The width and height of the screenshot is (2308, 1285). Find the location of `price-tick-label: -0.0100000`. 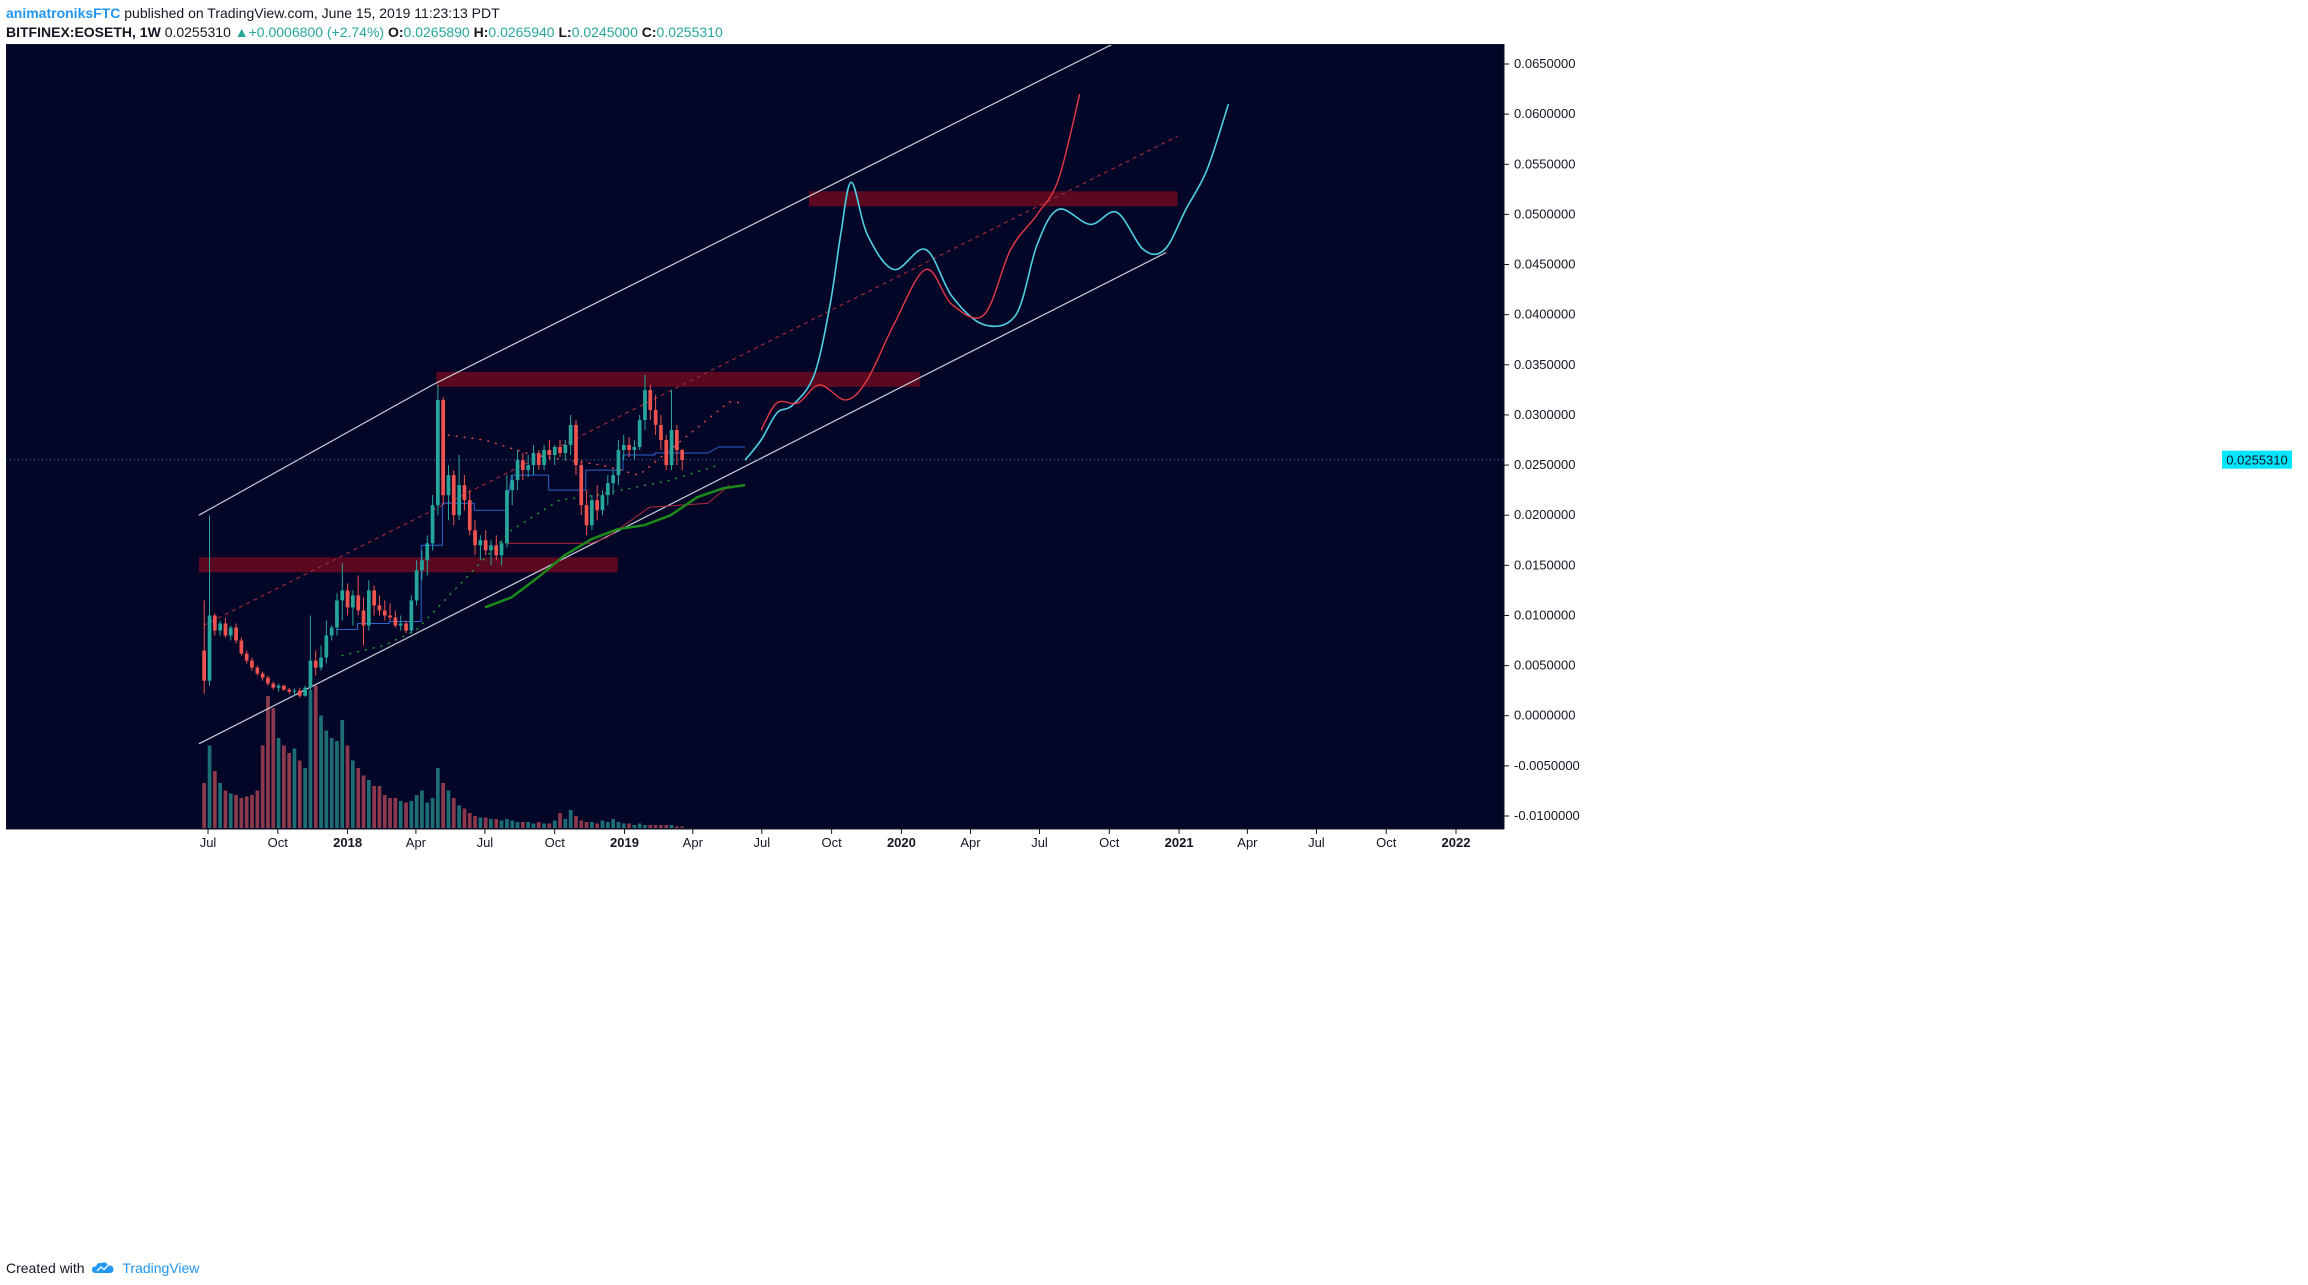

price-tick-label: -0.0100000 is located at coordinates (1547, 815).